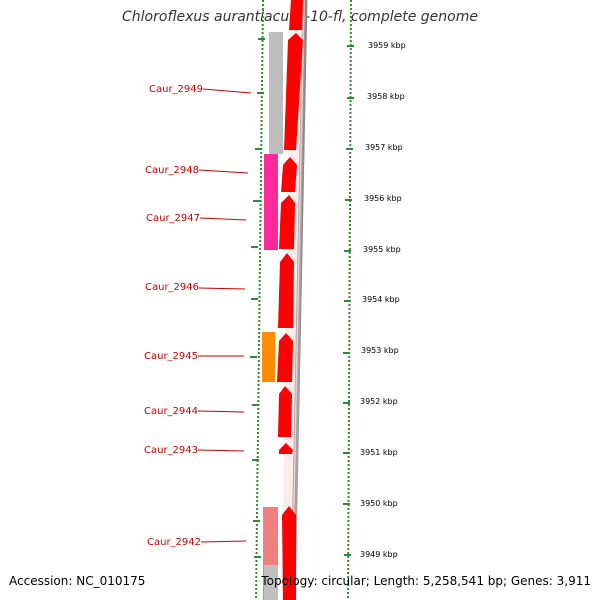 The height and width of the screenshot is (600, 600). Describe the element at coordinates (379, 401) in the screenshot. I see `kbp-label: 3952 kbp` at that location.